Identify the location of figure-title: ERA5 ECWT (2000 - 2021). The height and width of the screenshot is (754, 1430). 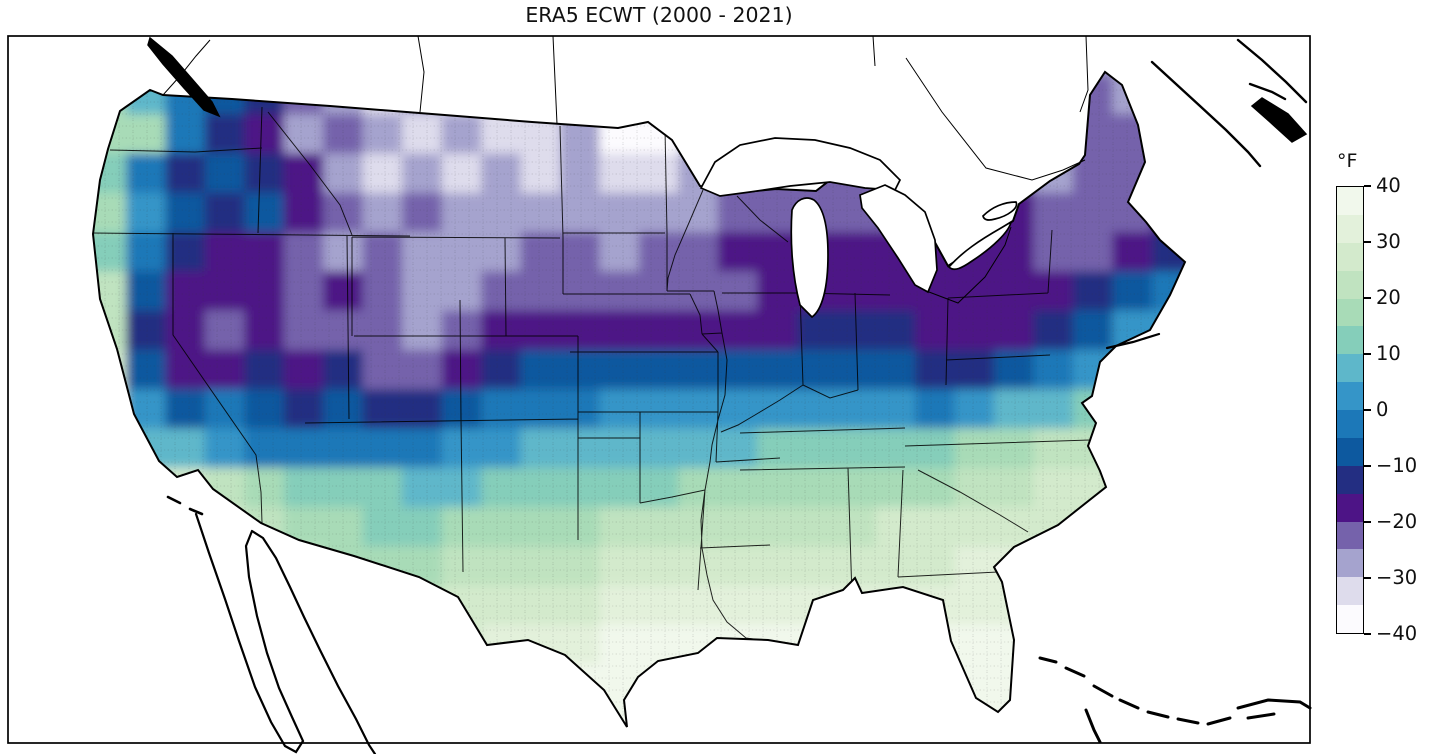
(659, 15).